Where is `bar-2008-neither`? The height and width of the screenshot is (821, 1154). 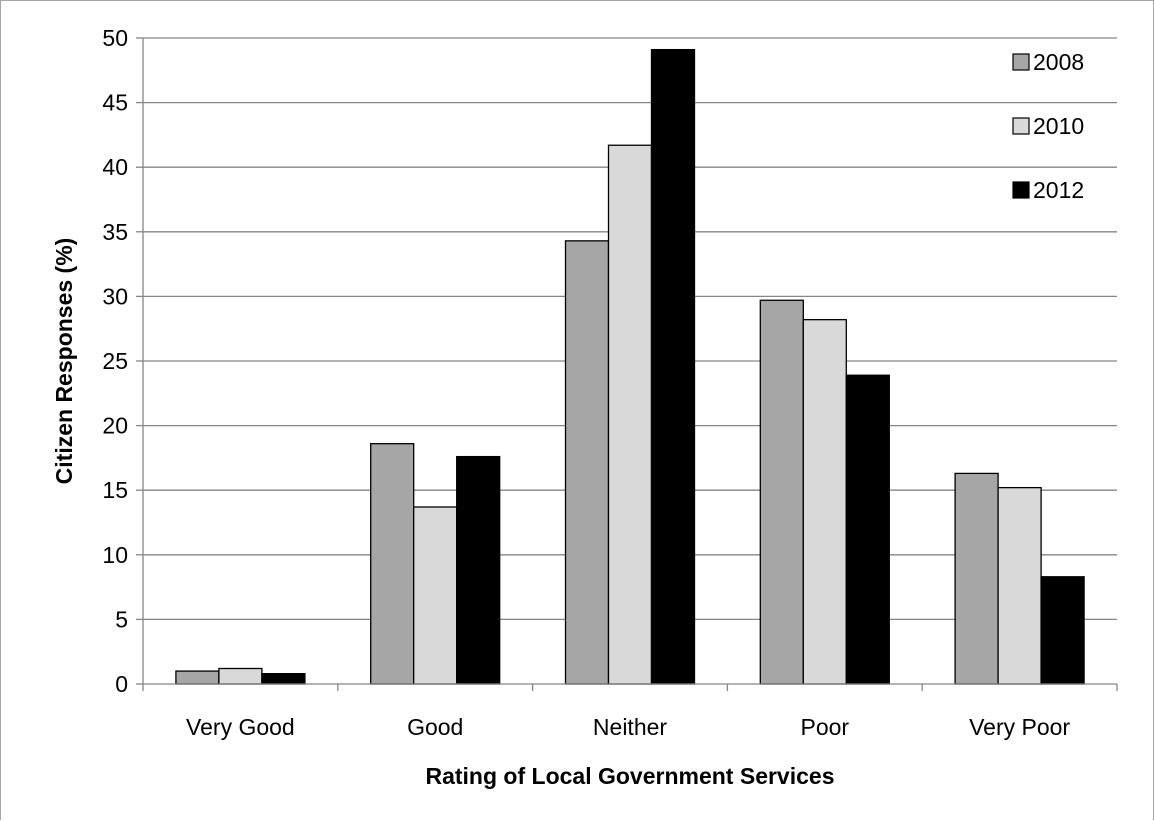 bar-2008-neither is located at coordinates (587, 462).